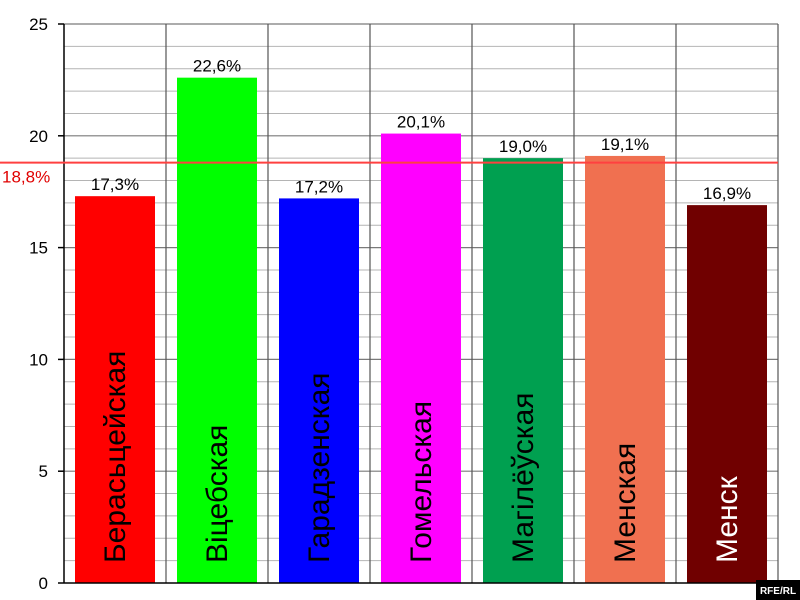  What do you see at coordinates (115, 184) in the screenshot?
I see `data-label: 17,3%` at bounding box center [115, 184].